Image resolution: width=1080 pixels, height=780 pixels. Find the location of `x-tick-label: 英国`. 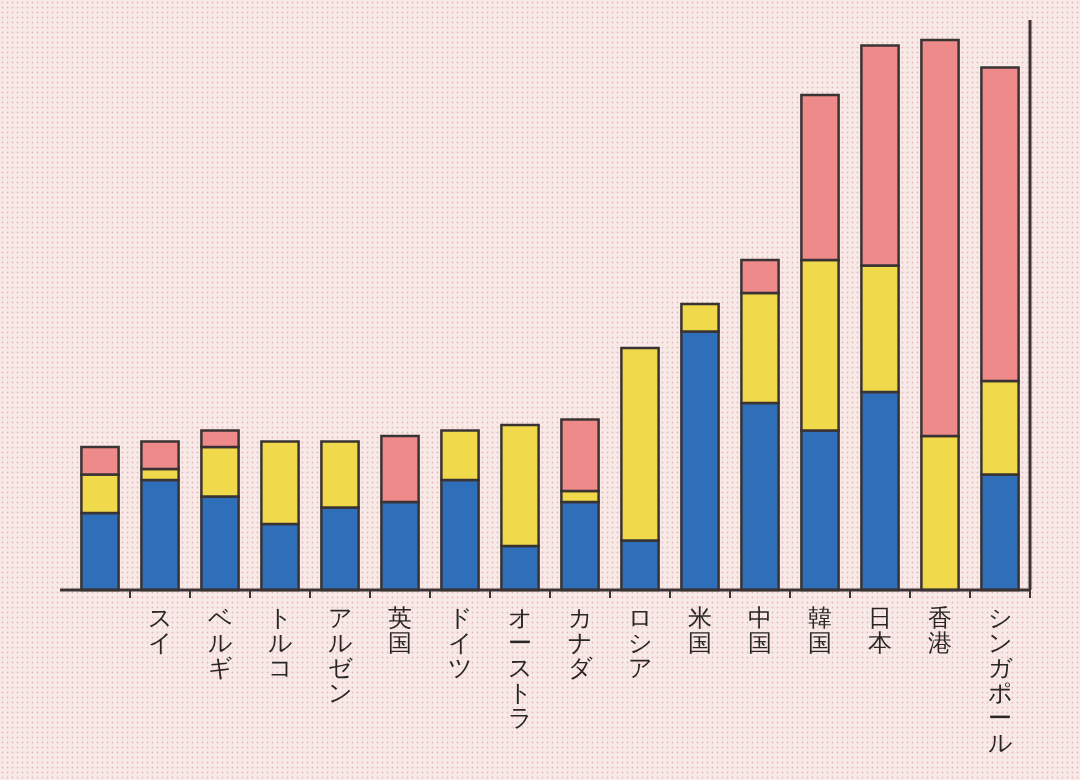

x-tick-label: 英国 is located at coordinates (400, 630).